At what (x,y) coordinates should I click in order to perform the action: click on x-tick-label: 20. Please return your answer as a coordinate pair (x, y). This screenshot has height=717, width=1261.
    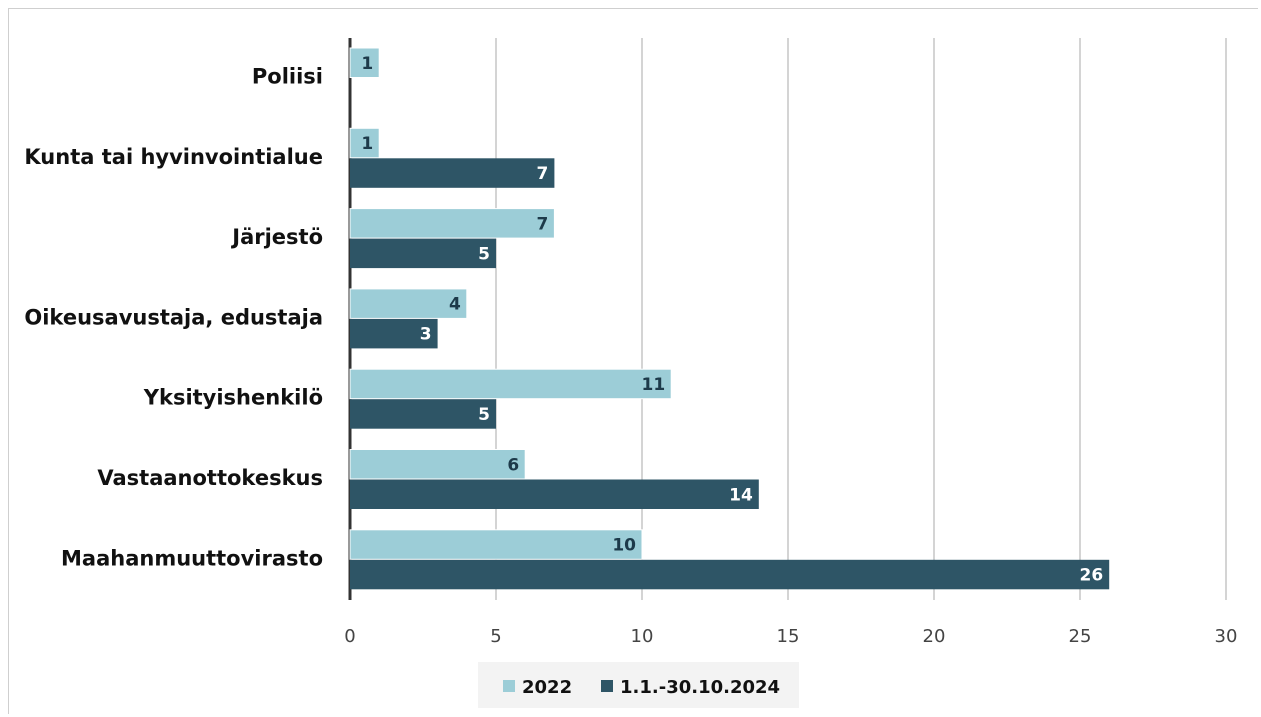
    Looking at the image, I should click on (934, 636).